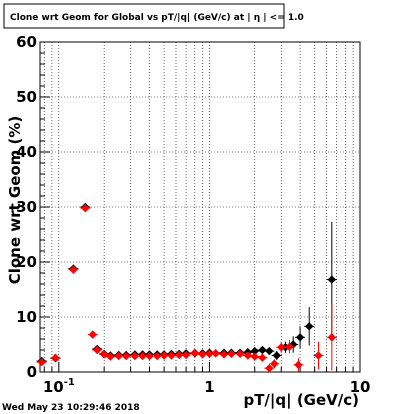 Image resolution: width=400 pixels, height=414 pixels. I want to click on y-tick-label: 60, so click(26, 42).